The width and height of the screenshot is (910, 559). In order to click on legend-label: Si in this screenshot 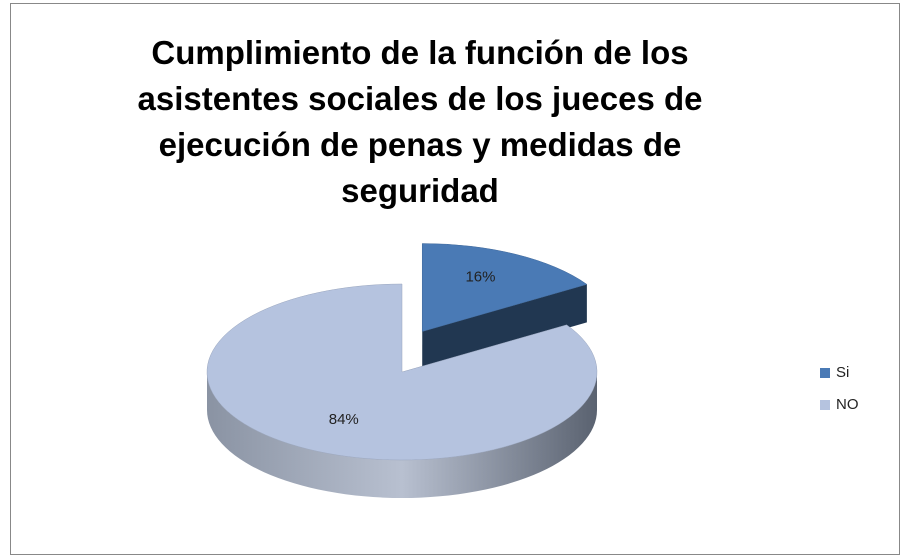, I will do `click(842, 372)`.